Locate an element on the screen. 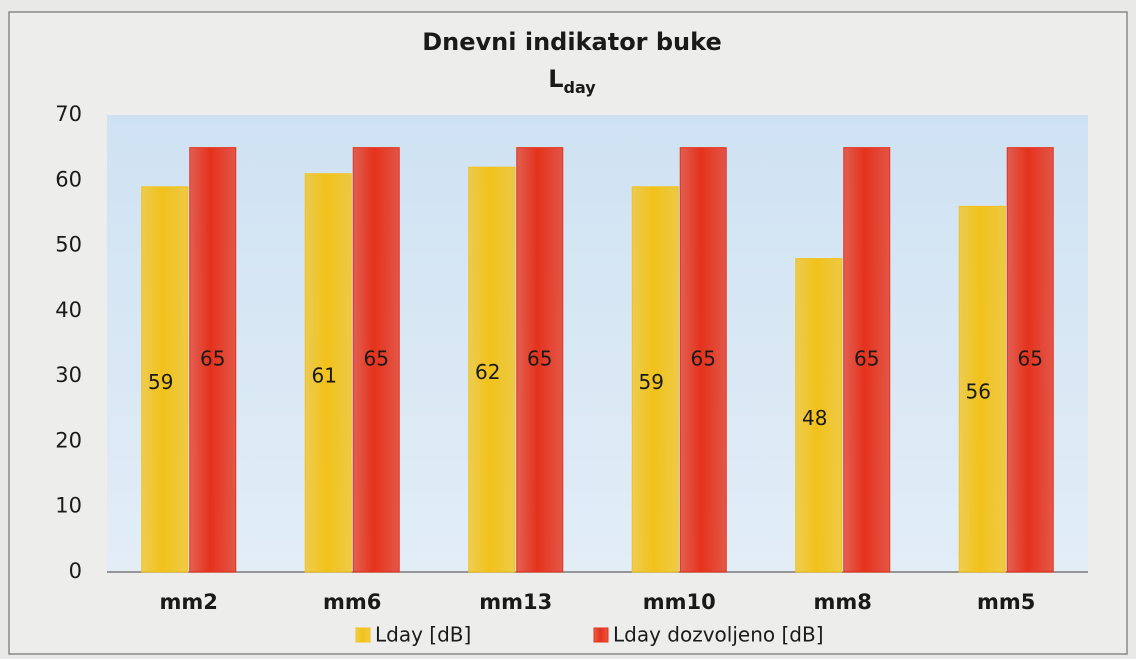  x-tick-label: mm10 is located at coordinates (679, 602).